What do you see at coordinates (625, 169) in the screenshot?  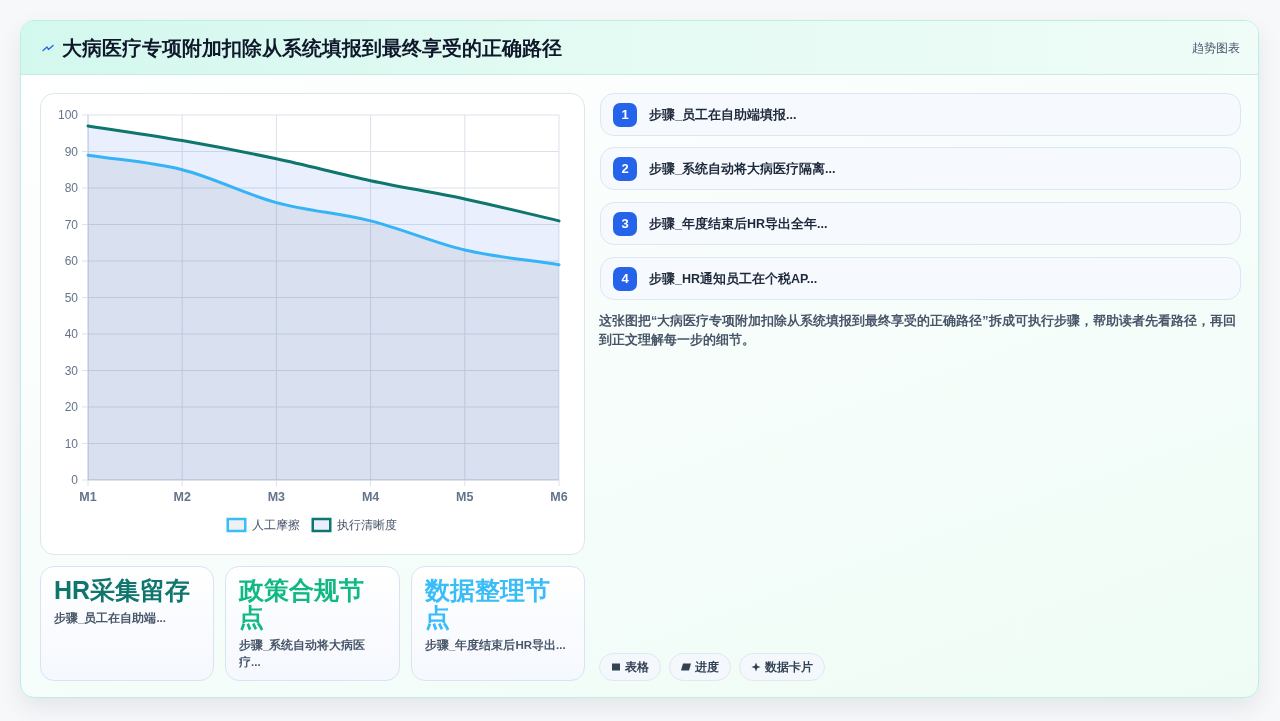 I see `step-number-badge: 2` at bounding box center [625, 169].